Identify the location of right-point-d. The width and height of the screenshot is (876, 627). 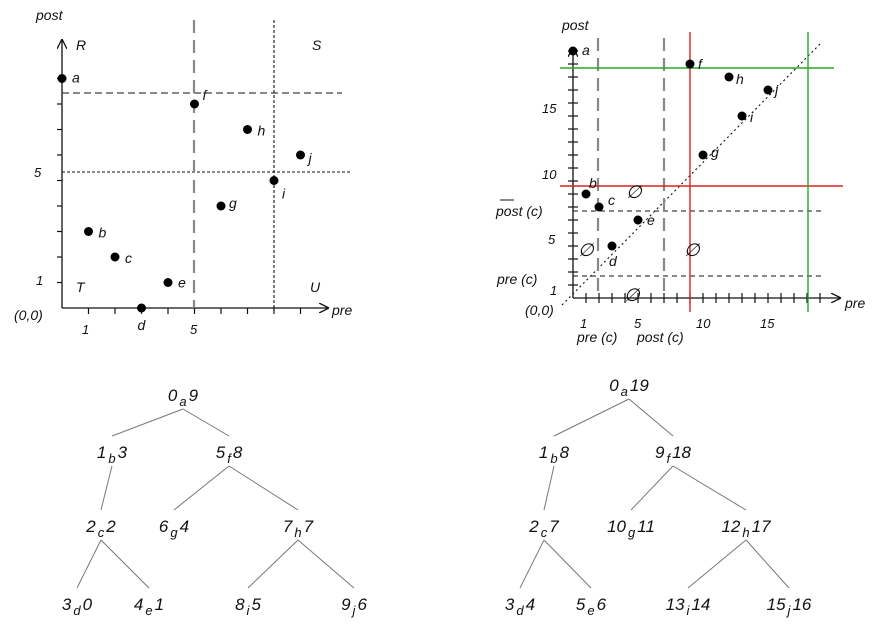
(612, 246).